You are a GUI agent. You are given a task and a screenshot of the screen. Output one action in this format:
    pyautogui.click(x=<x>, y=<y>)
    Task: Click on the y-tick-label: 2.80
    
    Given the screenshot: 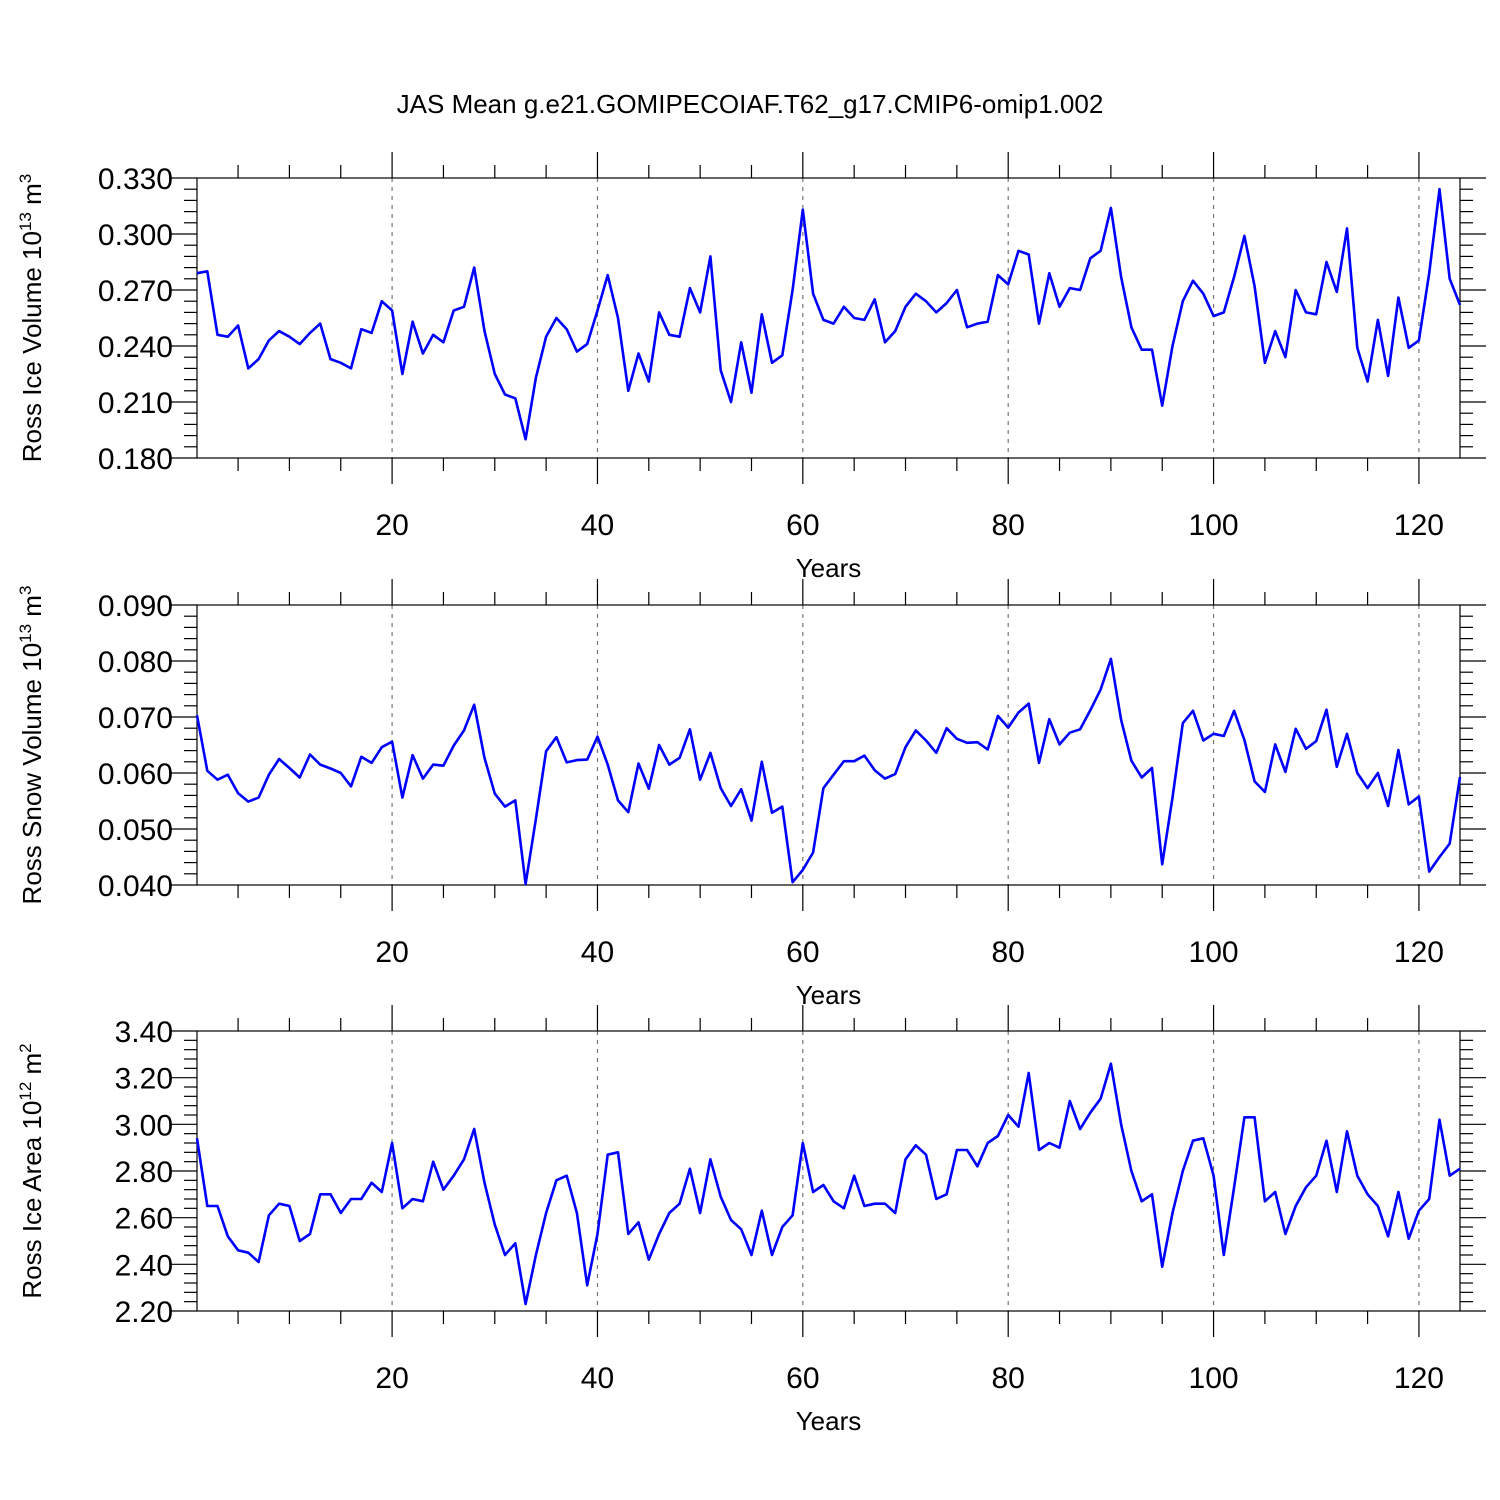 What is the action you would take?
    pyautogui.click(x=144, y=1172)
    